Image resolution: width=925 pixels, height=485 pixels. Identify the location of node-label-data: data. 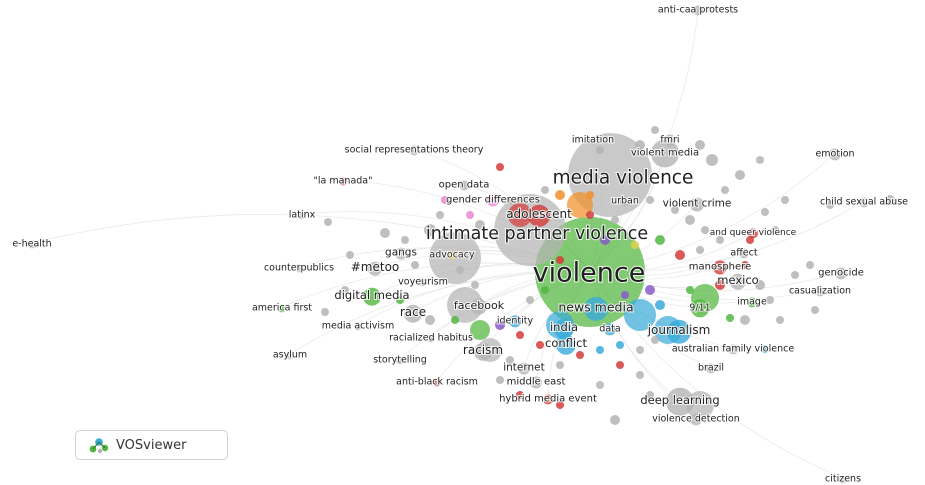
(609, 328).